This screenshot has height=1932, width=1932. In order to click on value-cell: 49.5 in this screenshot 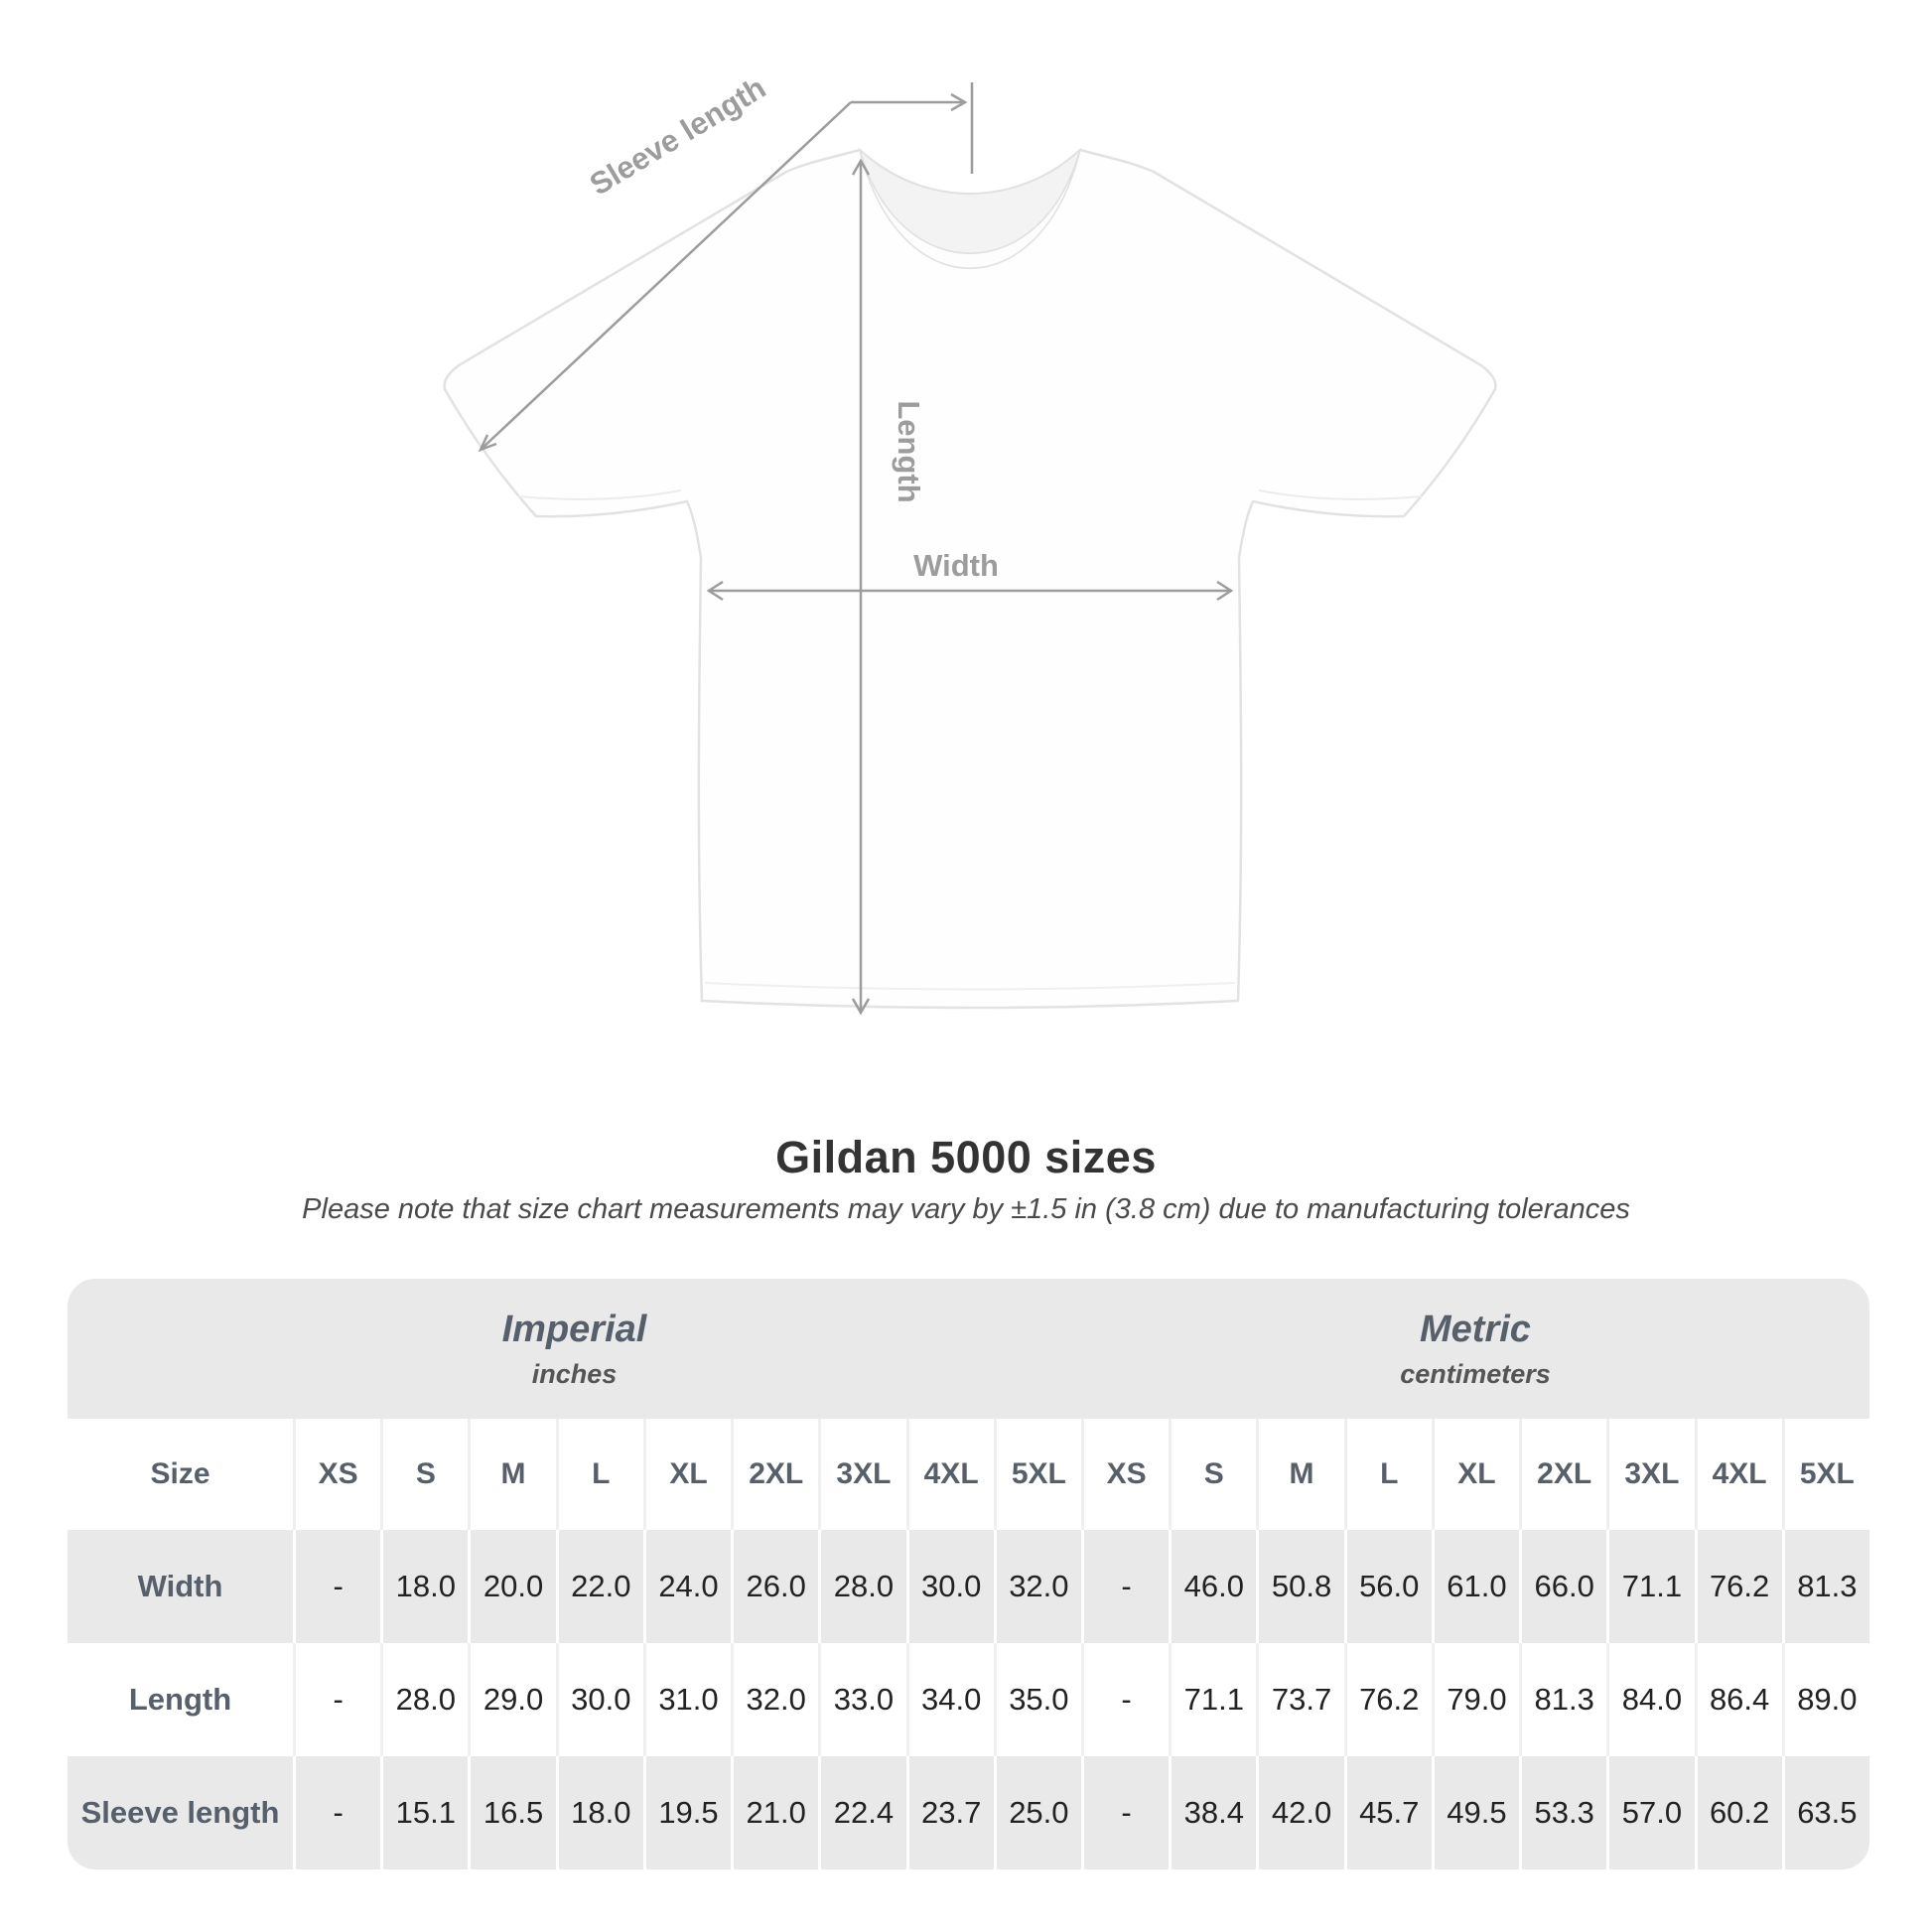, I will do `click(1475, 1812)`.